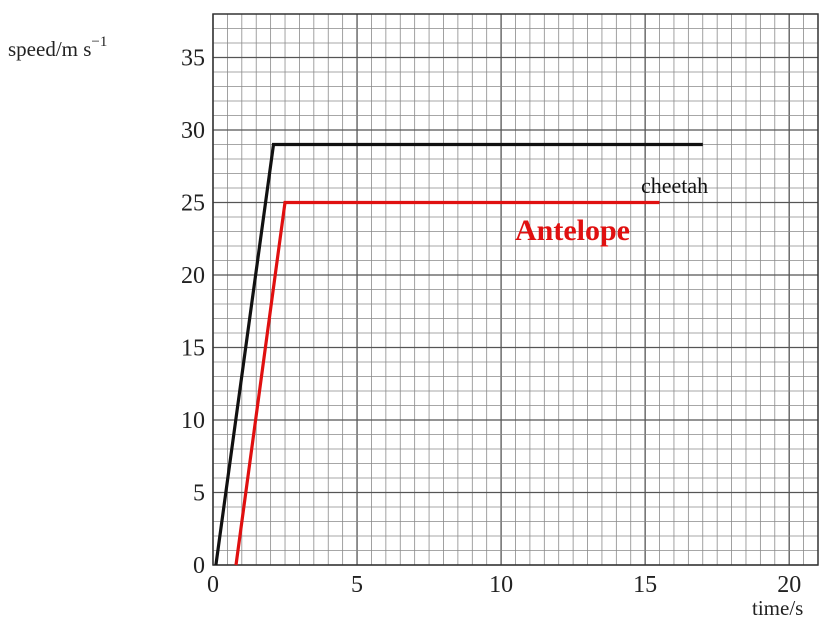  I want to click on y-tick-labels: 0 5 10 15 20 25 30 35, so click(193, 313).